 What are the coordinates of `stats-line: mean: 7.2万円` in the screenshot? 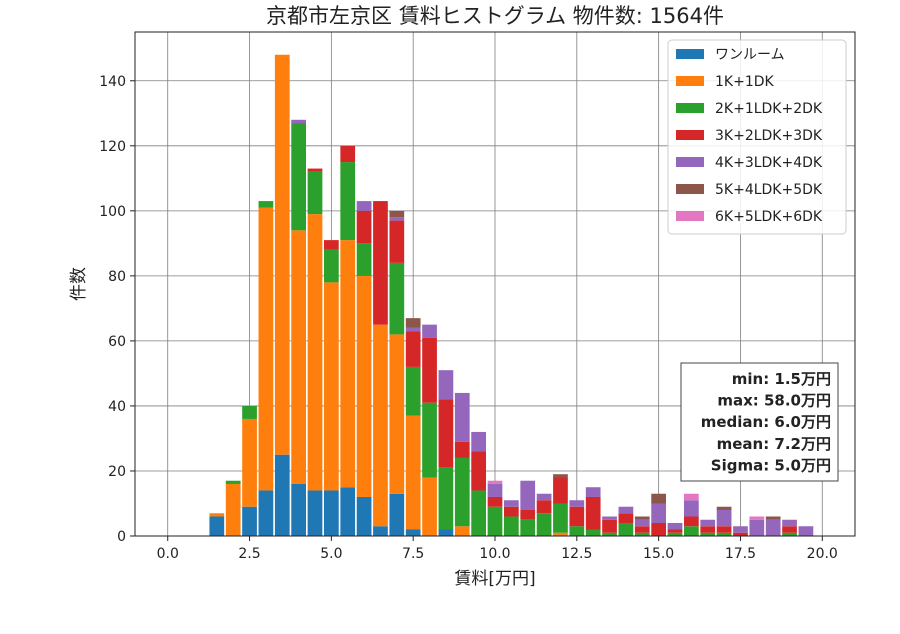 It's located at (774, 444).